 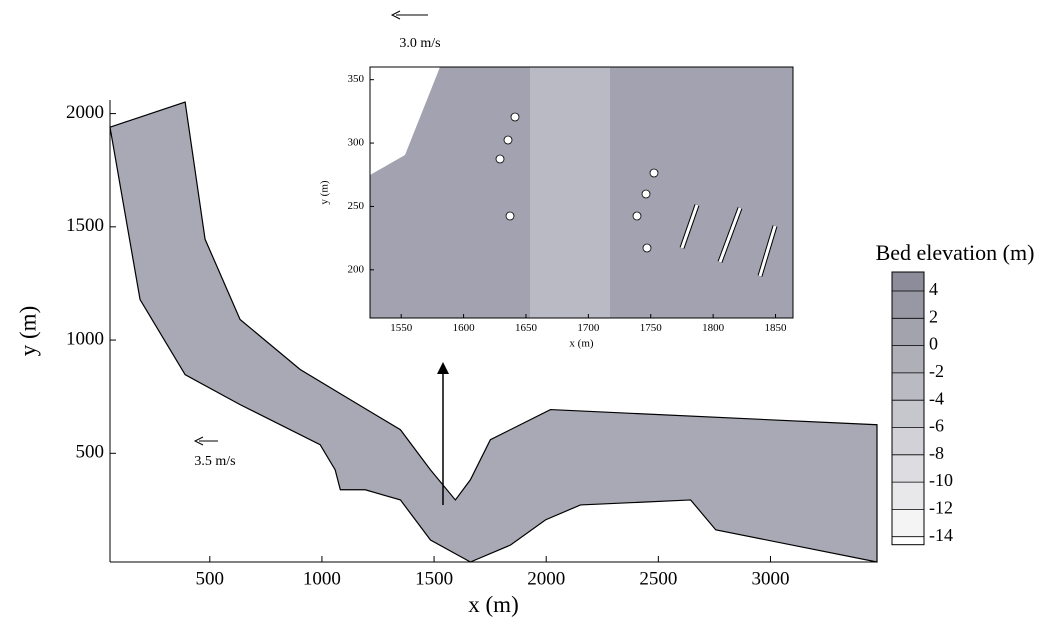 I want to click on y-tick-label: 350, so click(x=356, y=79).